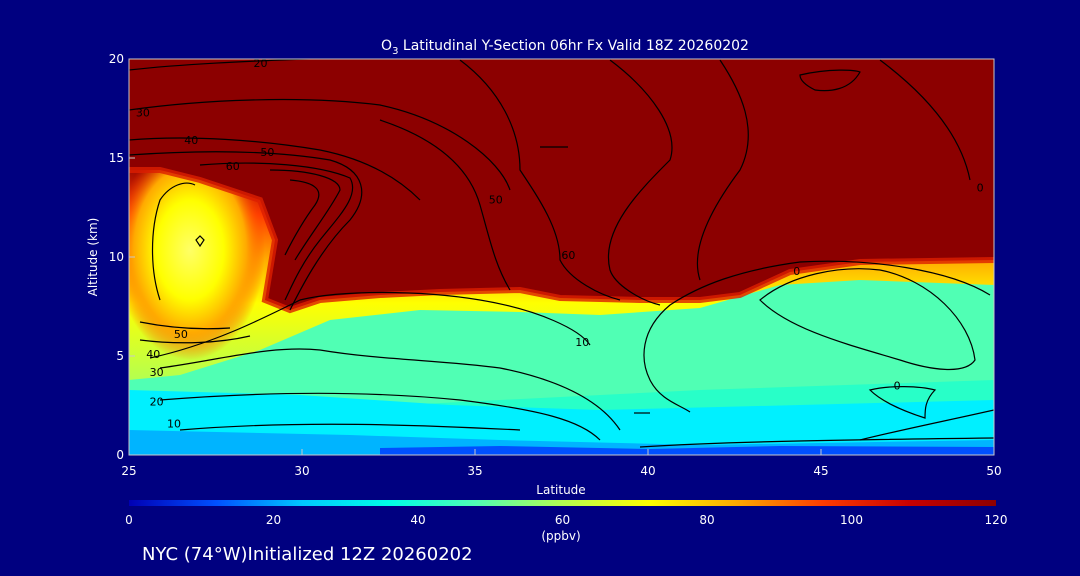  I want to click on colorbar-tick-label: 120, so click(996, 520).